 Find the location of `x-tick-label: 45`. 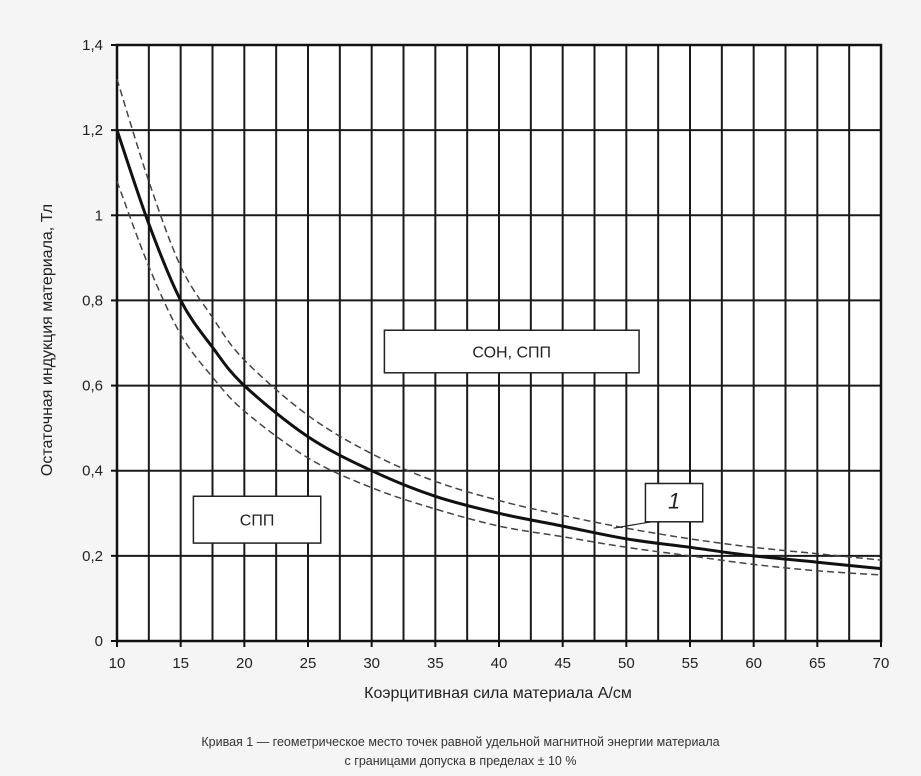

x-tick-label: 45 is located at coordinates (562, 663).